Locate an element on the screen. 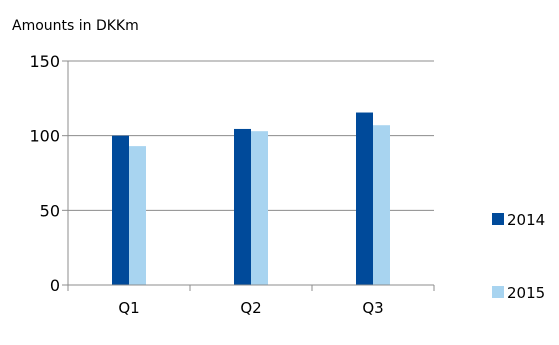 The height and width of the screenshot is (345, 559). bar-2014-Q3 is located at coordinates (364, 199).